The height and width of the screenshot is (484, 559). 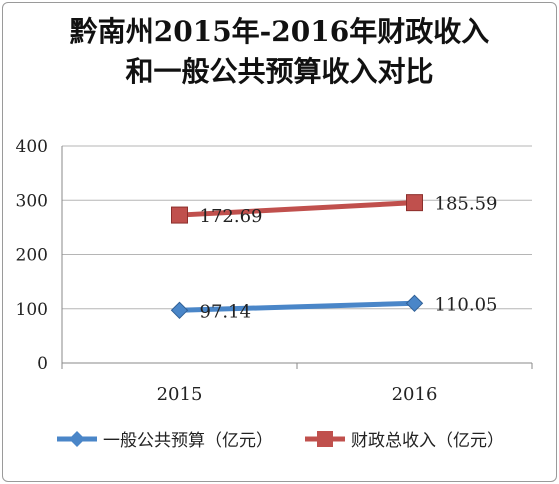 What do you see at coordinates (325, 438) in the screenshot?
I see `legend-square-icon` at bounding box center [325, 438].